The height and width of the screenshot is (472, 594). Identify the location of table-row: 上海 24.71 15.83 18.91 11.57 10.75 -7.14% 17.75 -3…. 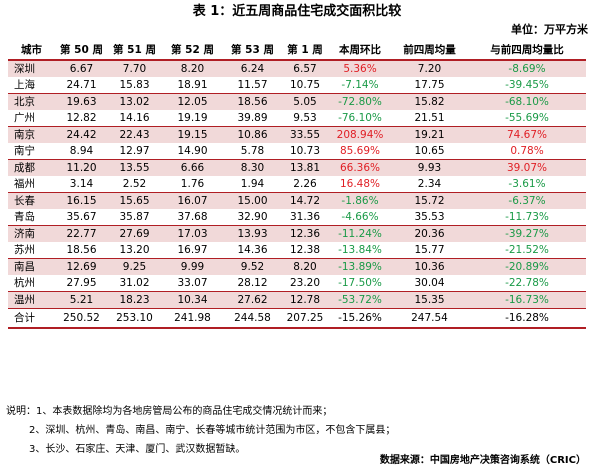
(297, 85).